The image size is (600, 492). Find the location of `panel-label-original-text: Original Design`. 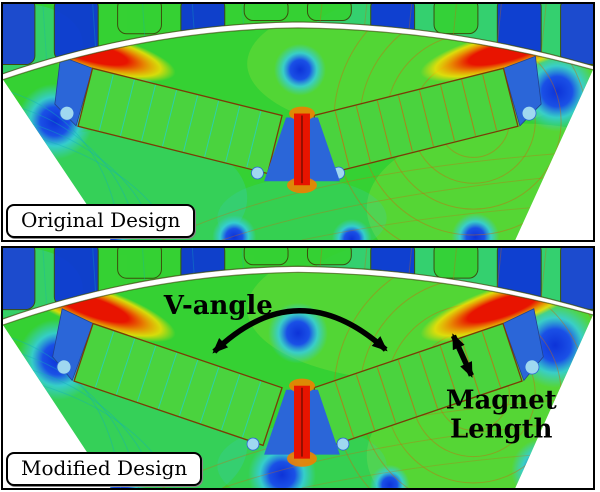

panel-label-original-text: Original Design is located at coordinates (101, 220).